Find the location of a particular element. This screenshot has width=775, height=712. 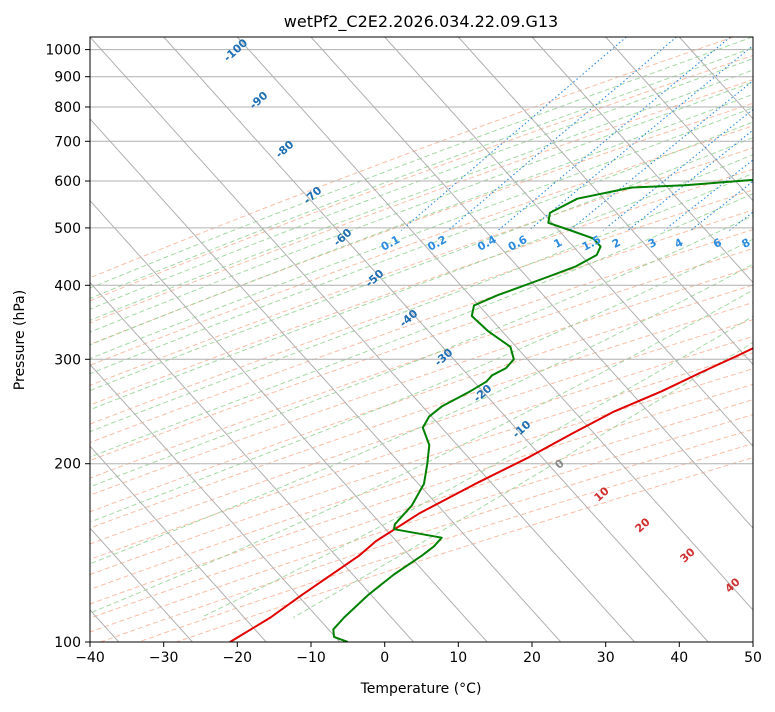

x-tick-label: 20 is located at coordinates (532, 658).